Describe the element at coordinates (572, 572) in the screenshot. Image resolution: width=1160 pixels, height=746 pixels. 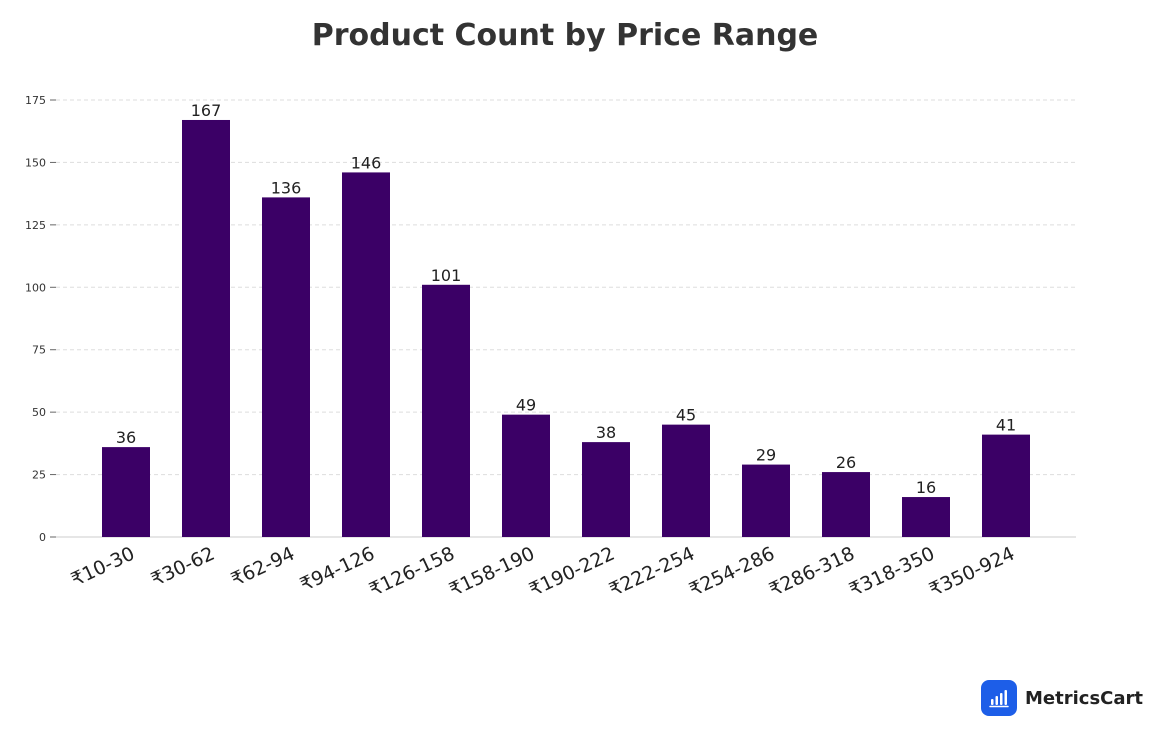
I see `x-tick-label: ₹190-222` at that location.